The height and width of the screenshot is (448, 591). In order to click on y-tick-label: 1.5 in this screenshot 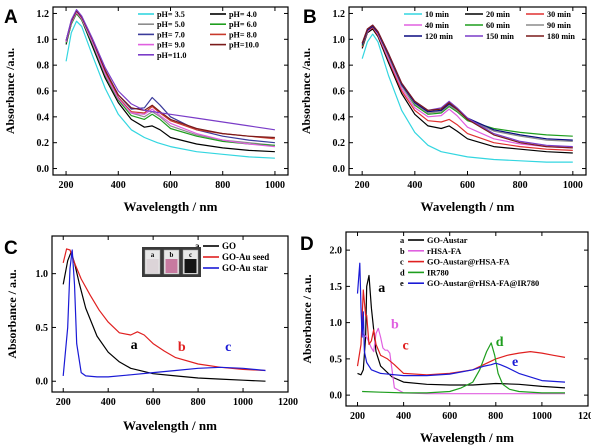, I will do `click(336, 287)`.